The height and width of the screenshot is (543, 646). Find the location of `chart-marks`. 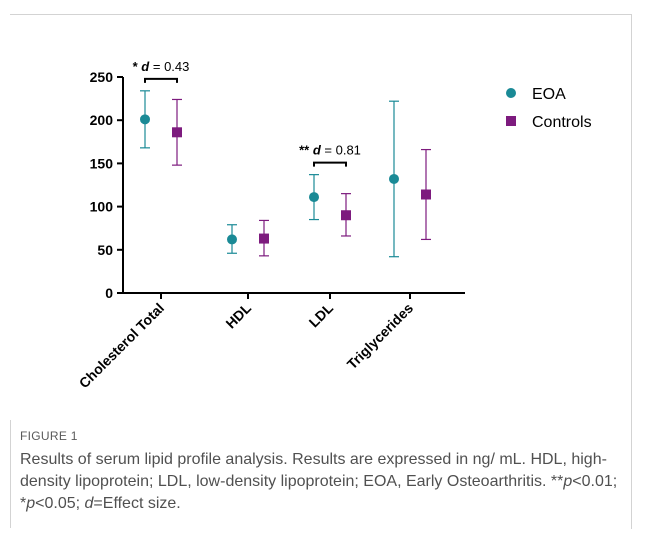

chart-marks is located at coordinates (285, 174).